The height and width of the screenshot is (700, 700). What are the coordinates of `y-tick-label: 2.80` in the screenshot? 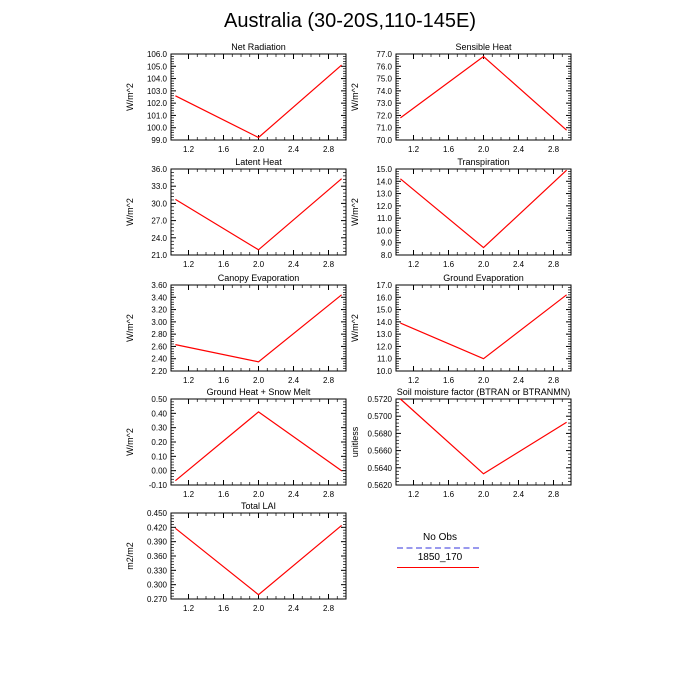 It's located at (159, 334).